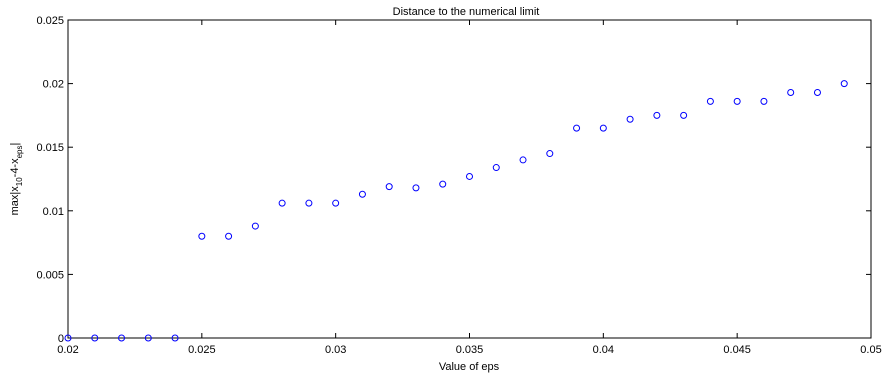 Image resolution: width=883 pixels, height=376 pixels. Describe the element at coordinates (50, 148) in the screenshot. I see `y-tick-label: 0.015` at that location.